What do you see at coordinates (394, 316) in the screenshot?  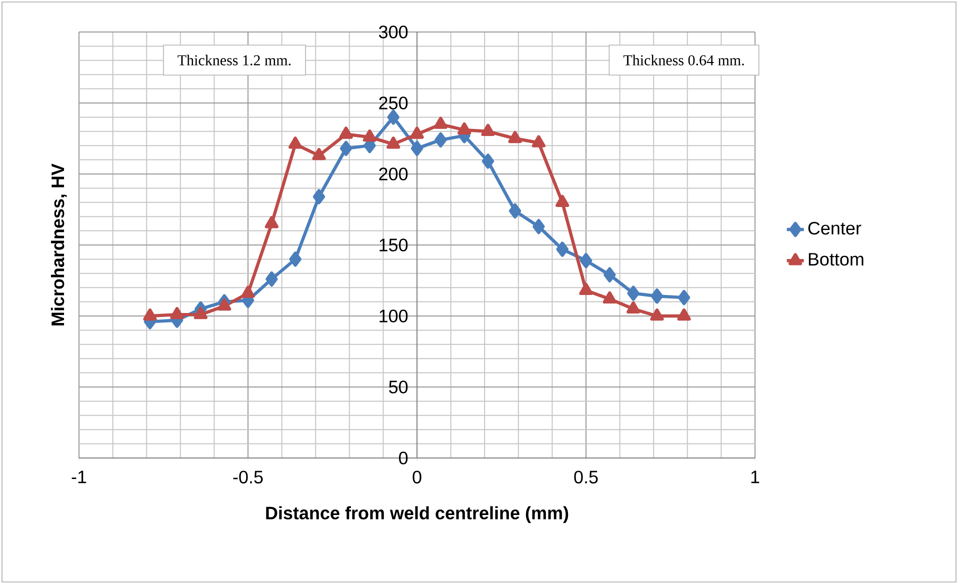 I see `y-tick-label: 100` at bounding box center [394, 316].